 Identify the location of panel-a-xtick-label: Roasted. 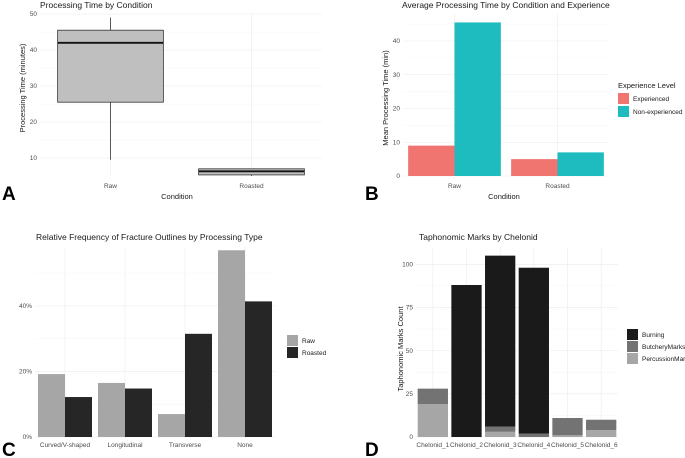
(251, 186).